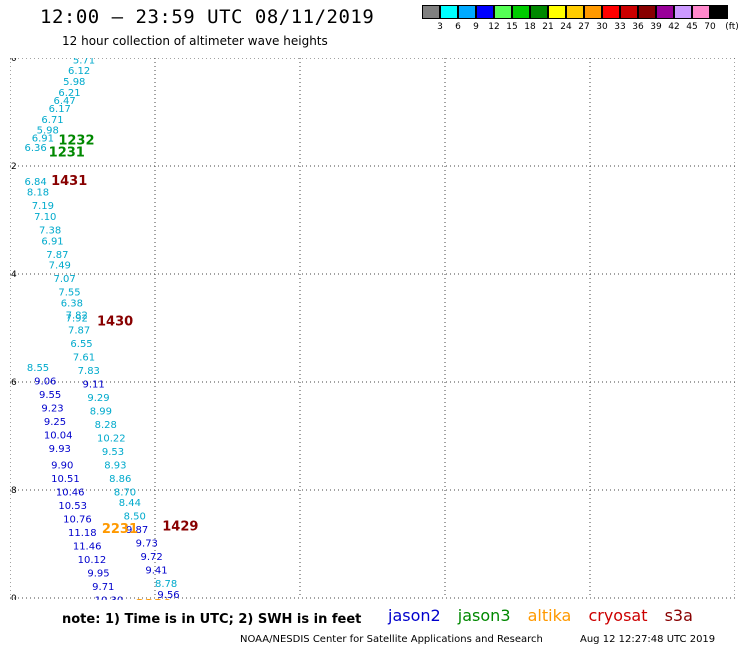 This screenshot has width=740, height=650. I want to click on wave-height-label: 7.82, so click(77, 315).